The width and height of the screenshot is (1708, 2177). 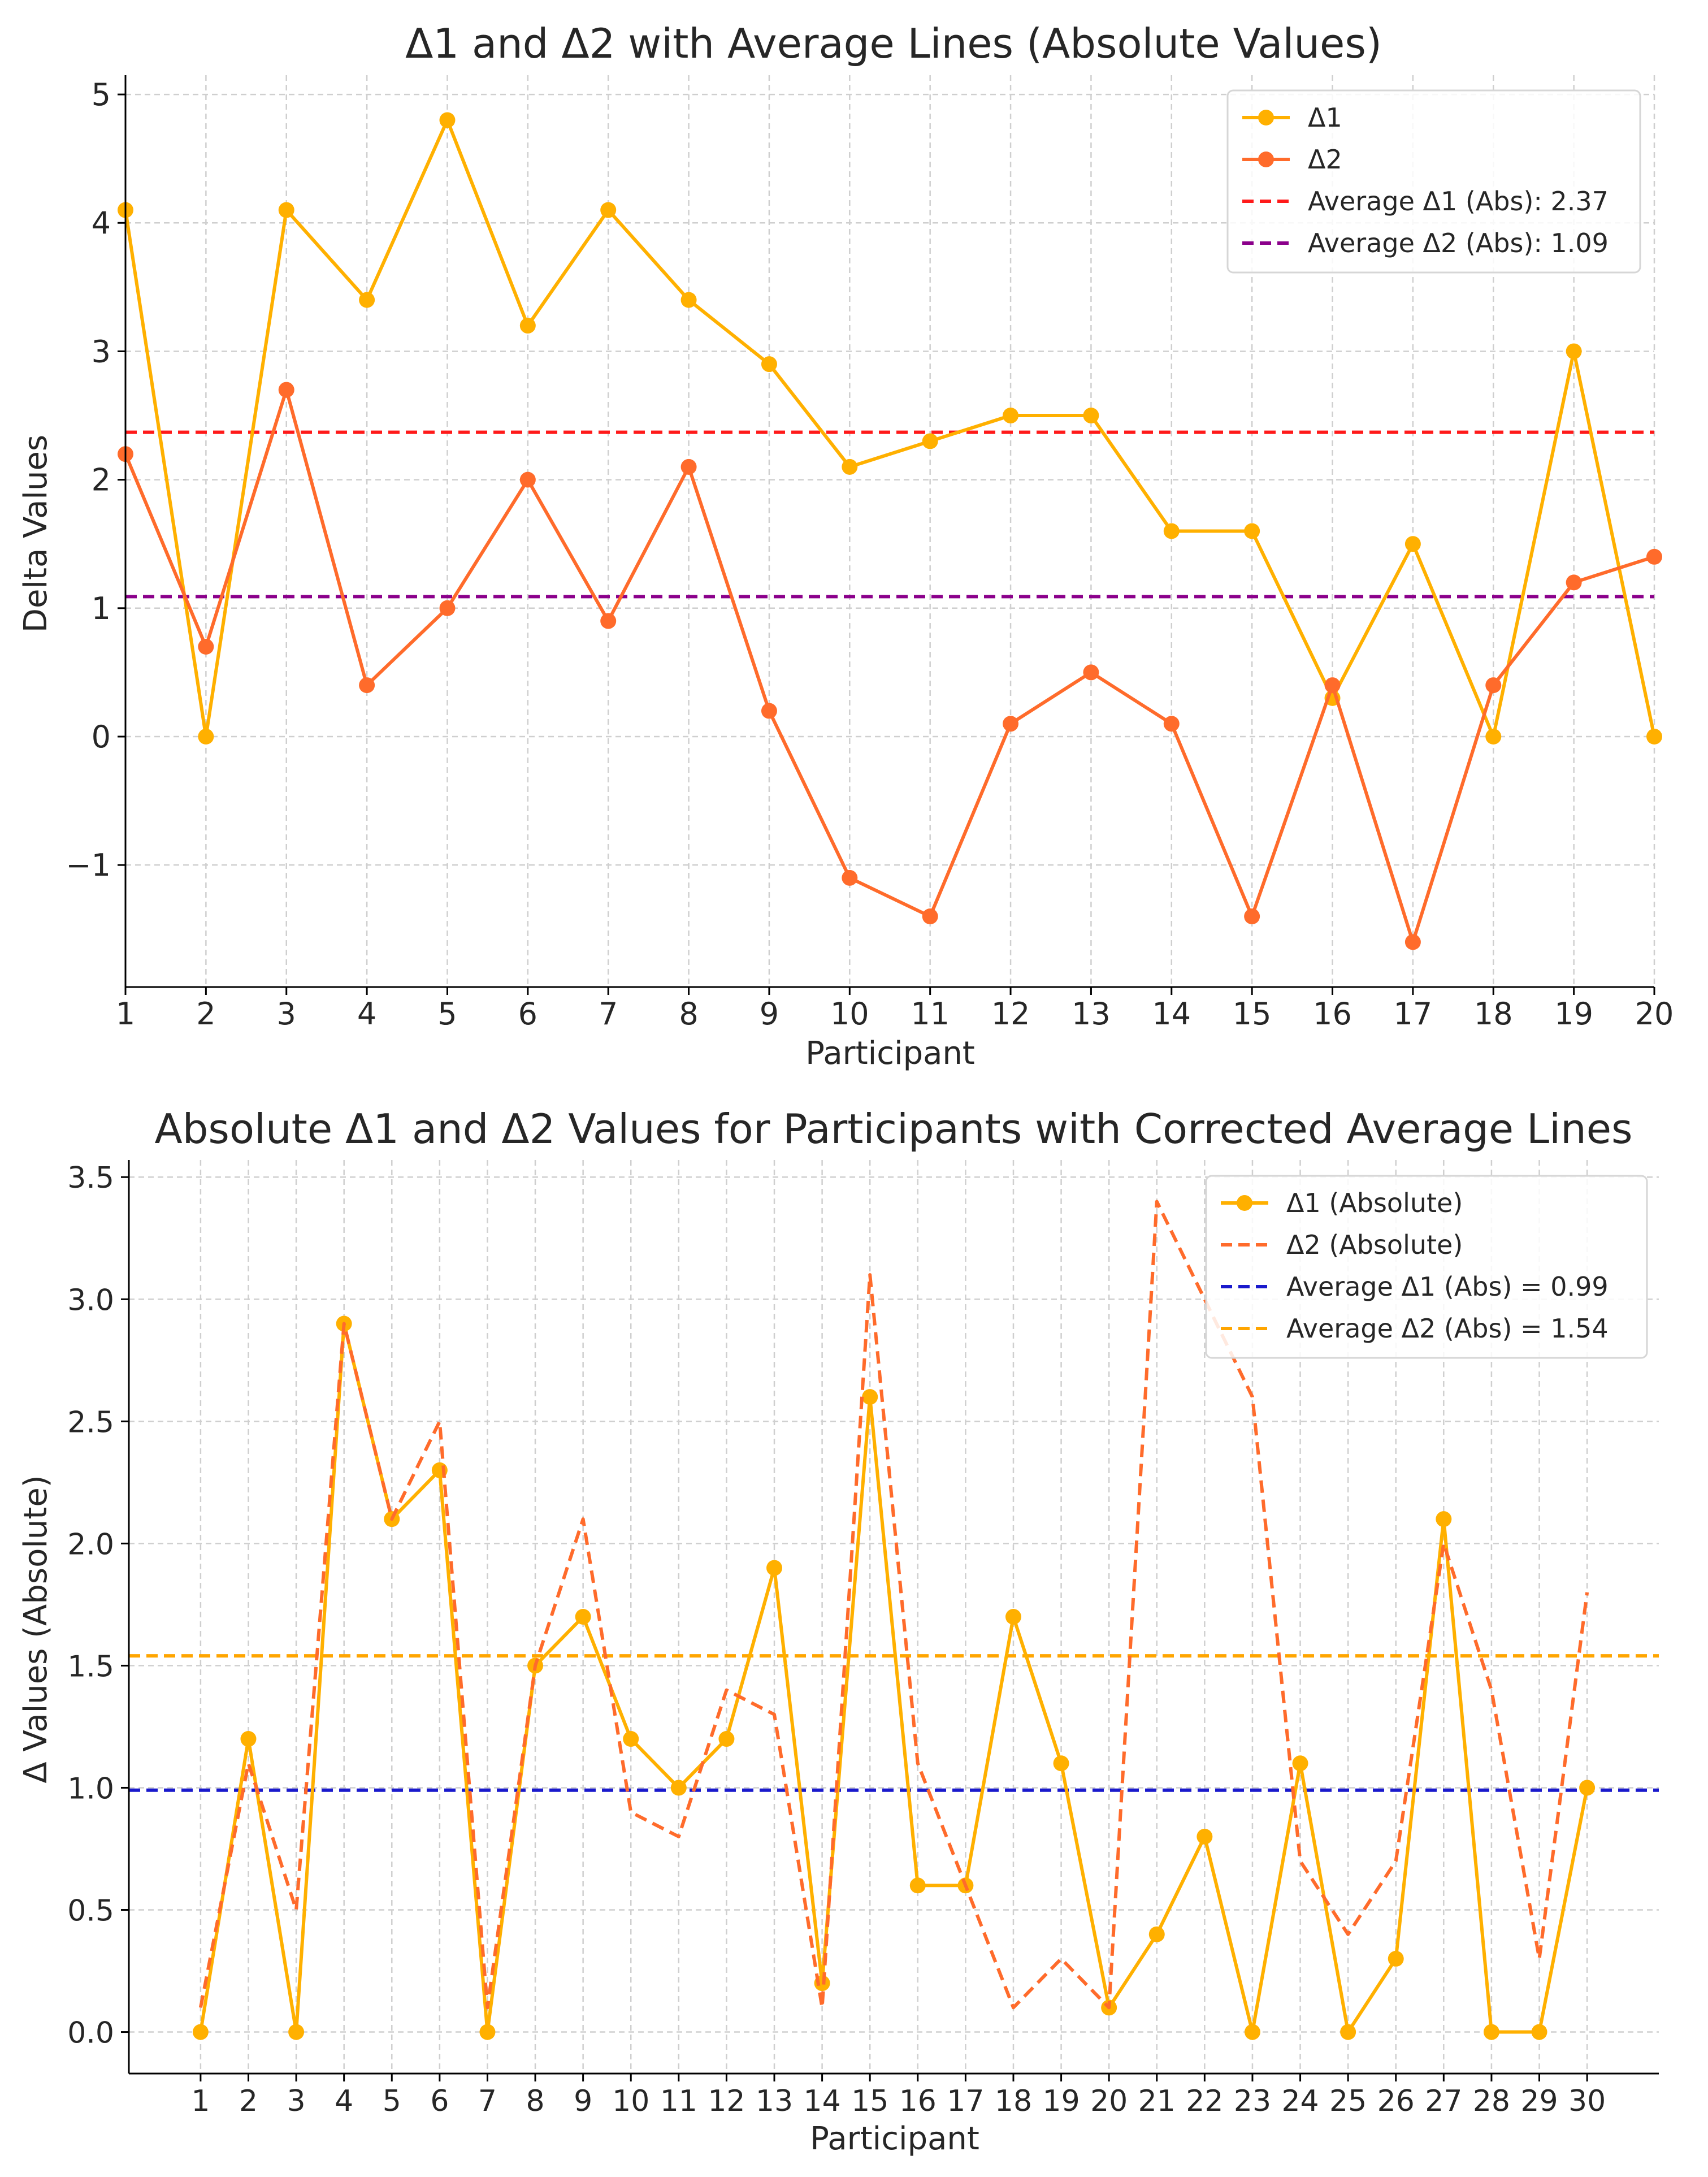 What do you see at coordinates (770, 1014) in the screenshot?
I see `chart-1-x-tick-label: 9` at bounding box center [770, 1014].